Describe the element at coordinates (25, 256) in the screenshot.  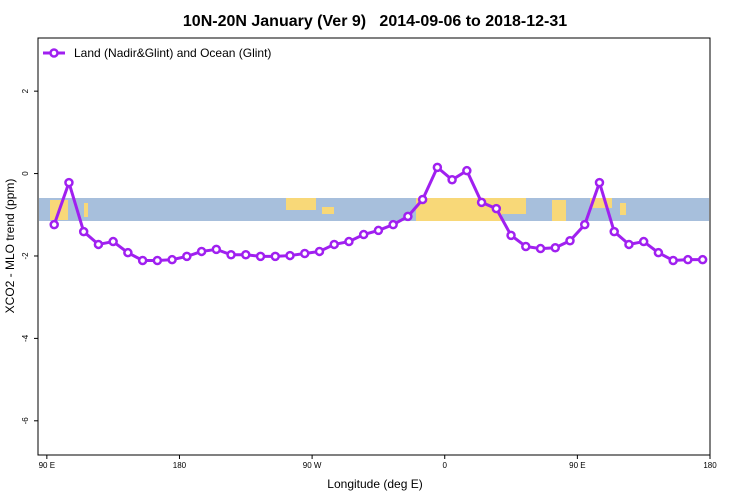
I see `y-tick-label: -2` at that location.